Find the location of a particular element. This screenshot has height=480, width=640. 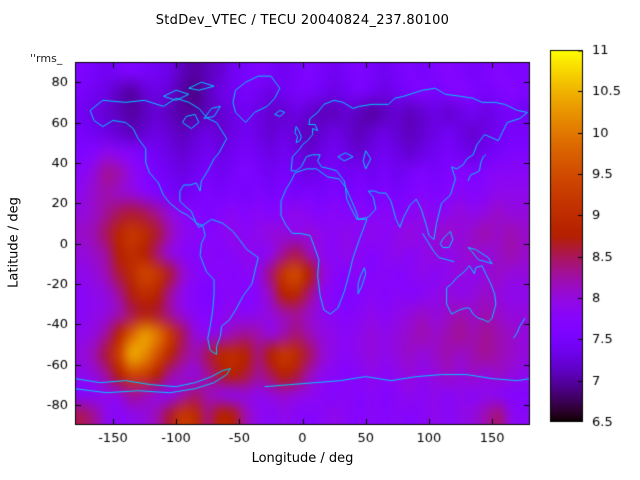

rms-annotation: ''rms_ is located at coordinates (46, 58).